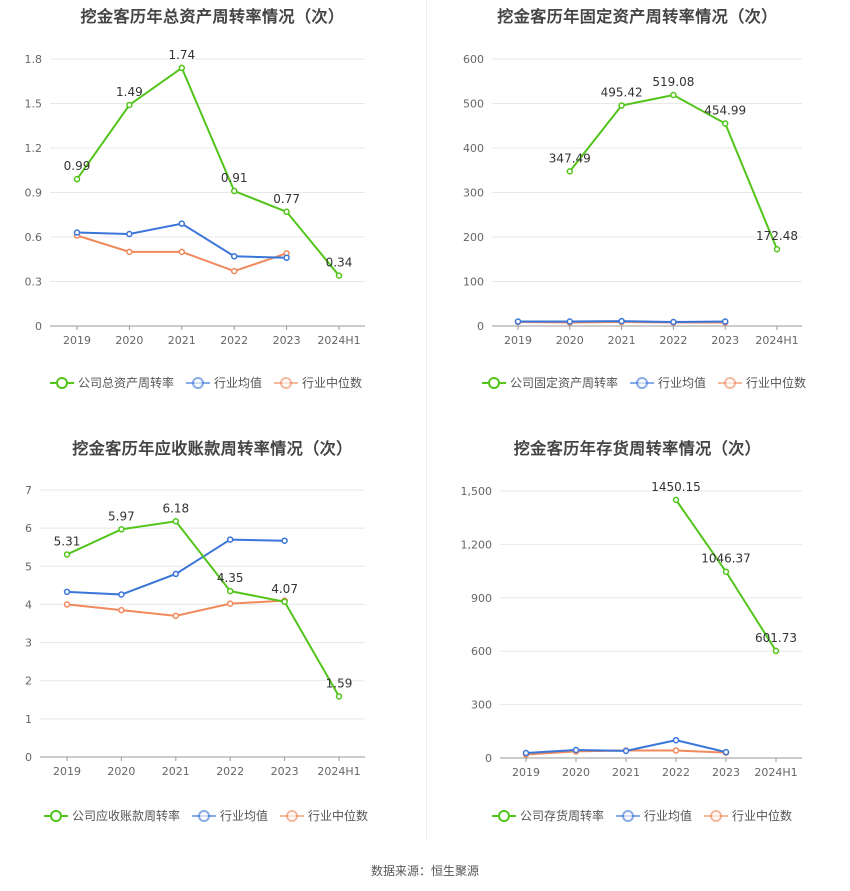  I want to click on legend-item: 公司存货周转率, so click(548, 815).